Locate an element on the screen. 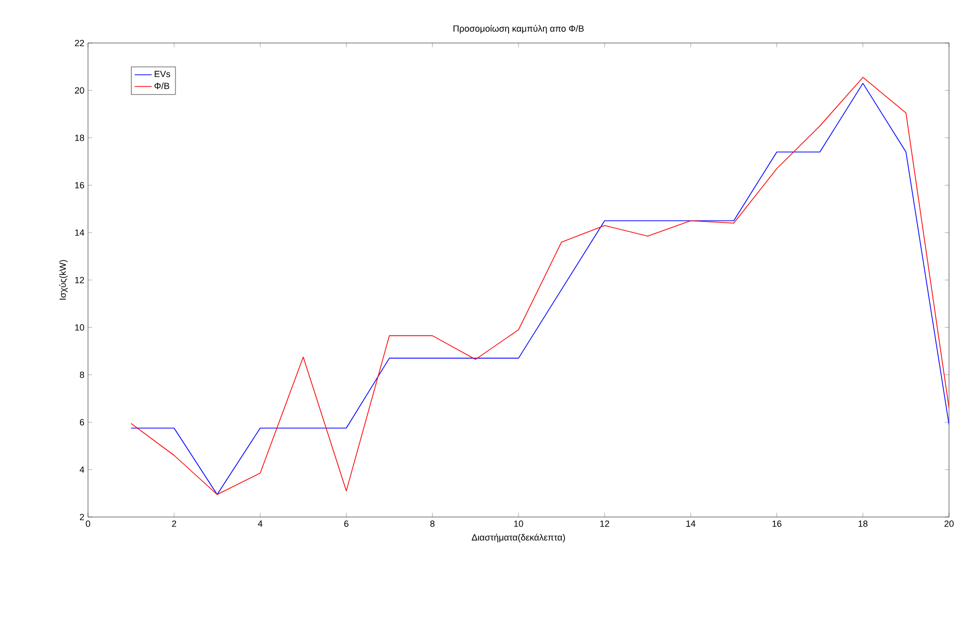  y-axis-title: Ισχύς(kW) is located at coordinates (63, 280).